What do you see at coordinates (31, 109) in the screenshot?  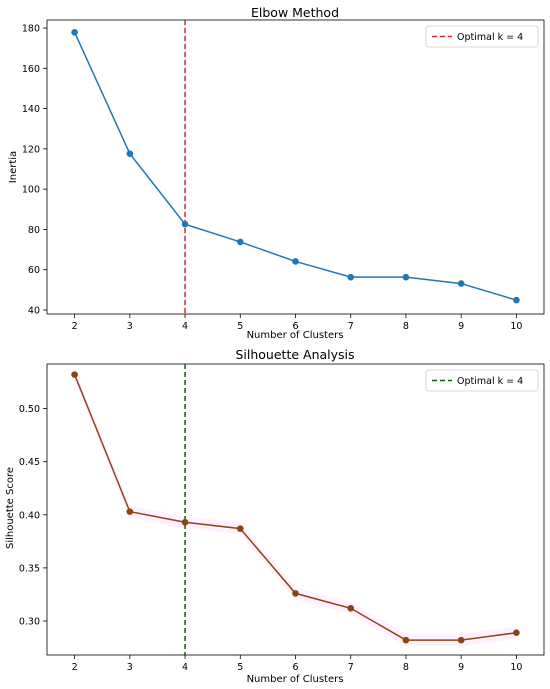 I see `y-tick-label: 140` at bounding box center [31, 109].